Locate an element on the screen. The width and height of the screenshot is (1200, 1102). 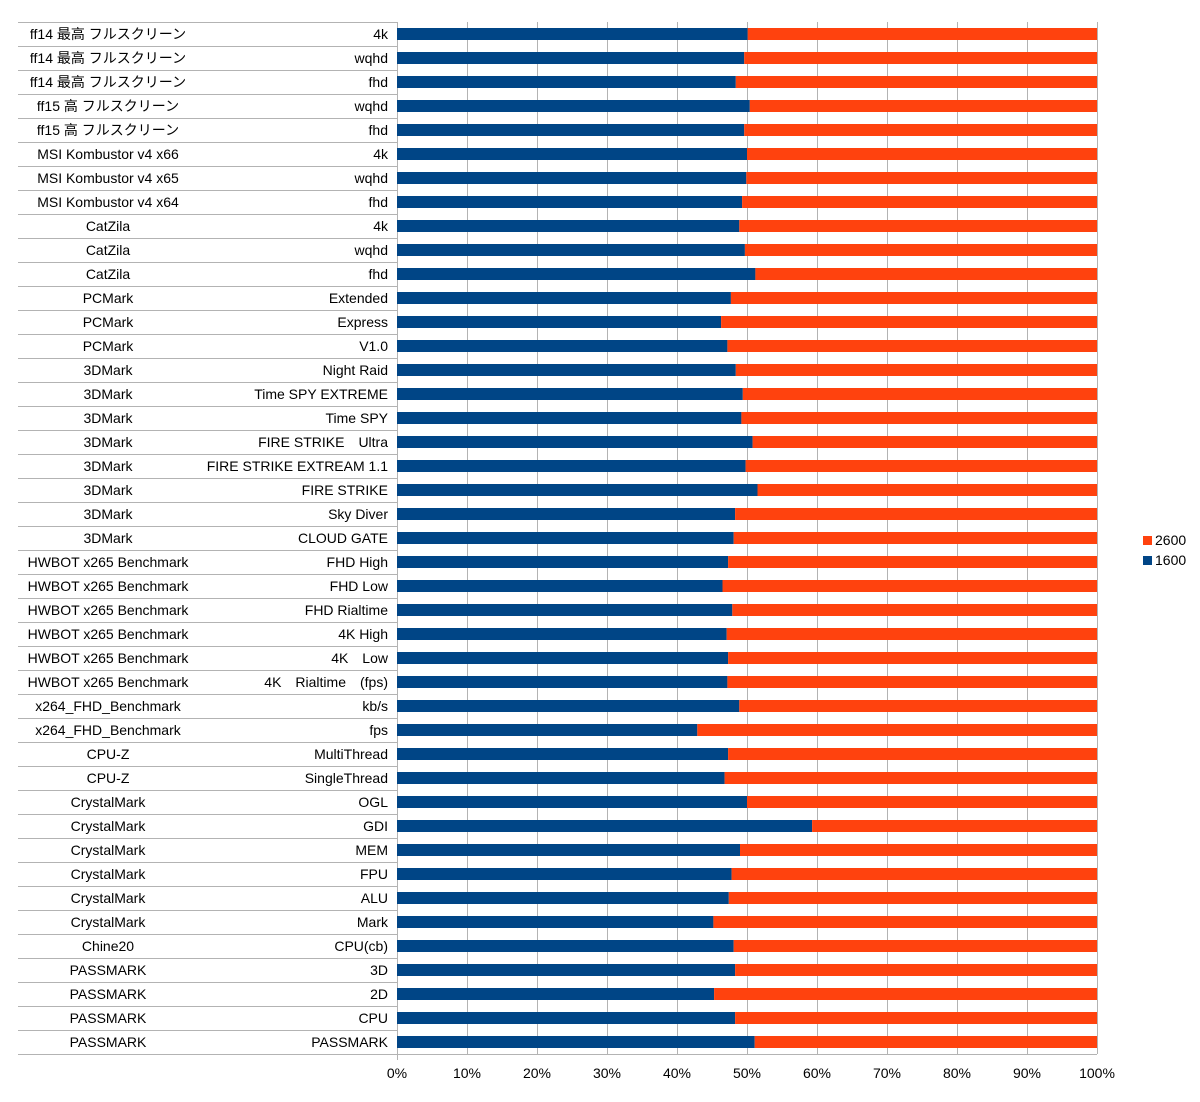
x-tick-label: 90% is located at coordinates (1027, 1073).